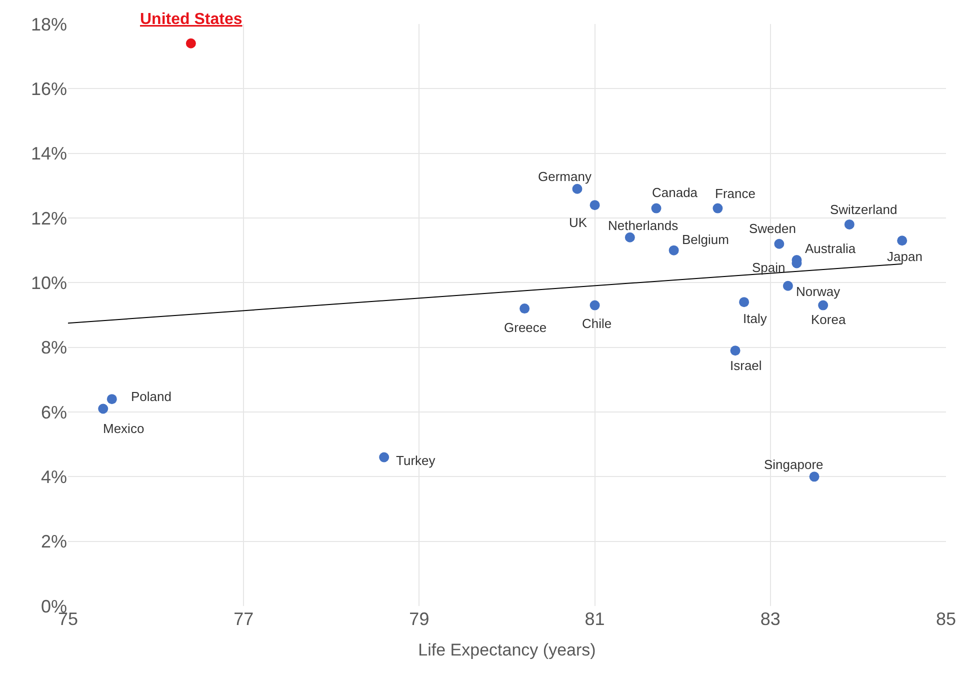  I want to click on y-tick-label: 16%, so click(48, 88).